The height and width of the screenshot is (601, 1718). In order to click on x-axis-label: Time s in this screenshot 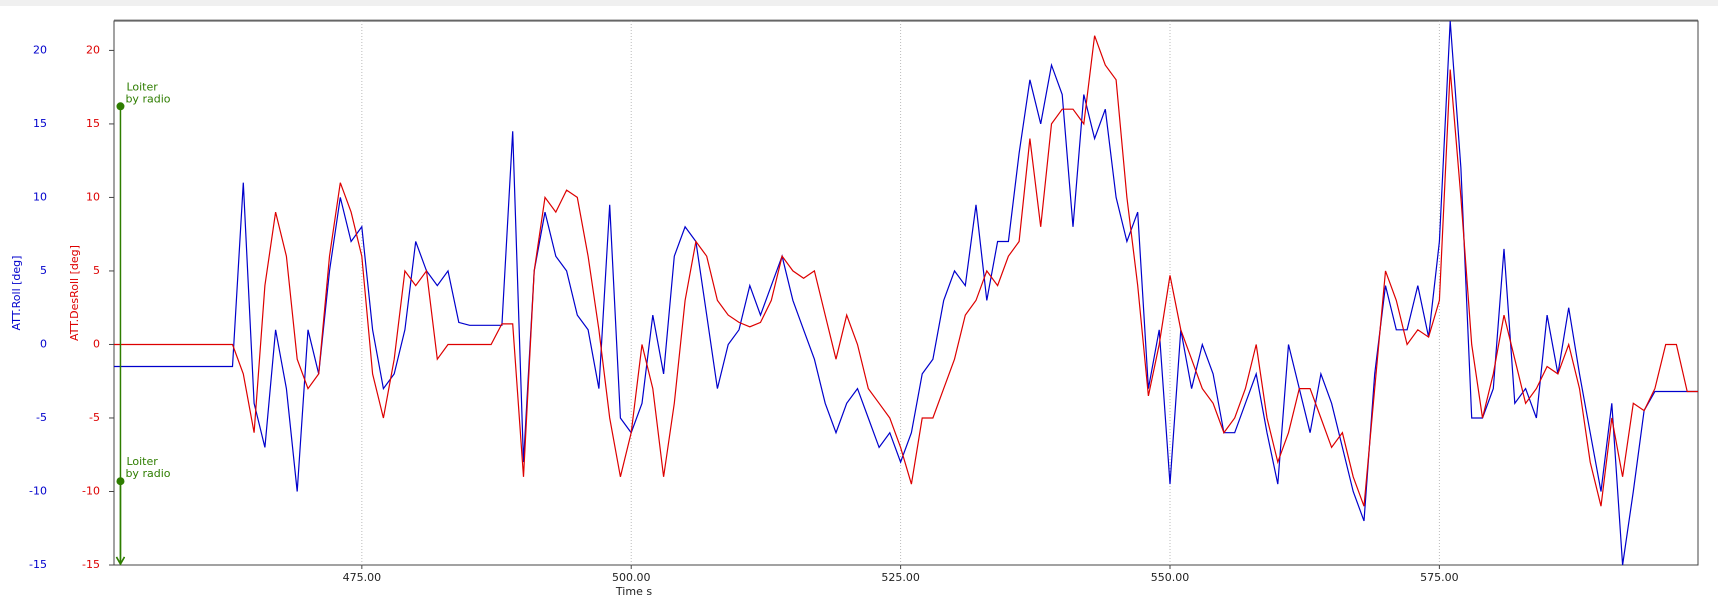, I will do `click(633, 591)`.